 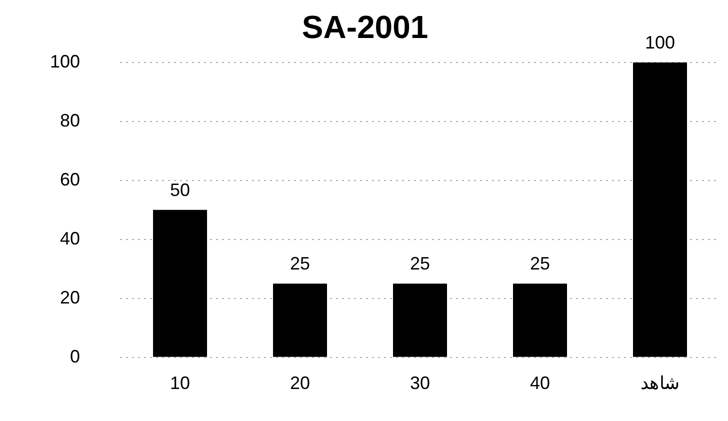 I want to click on x-tick-label: 10, so click(x=180, y=383).